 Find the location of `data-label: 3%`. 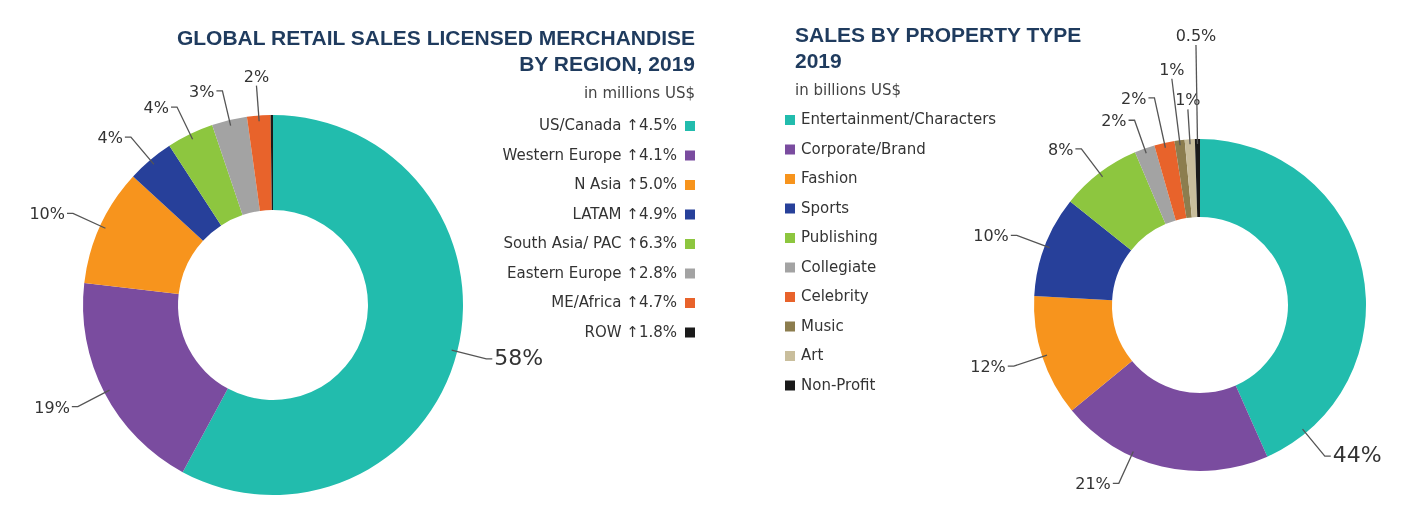

data-label: 3% is located at coordinates (202, 91).